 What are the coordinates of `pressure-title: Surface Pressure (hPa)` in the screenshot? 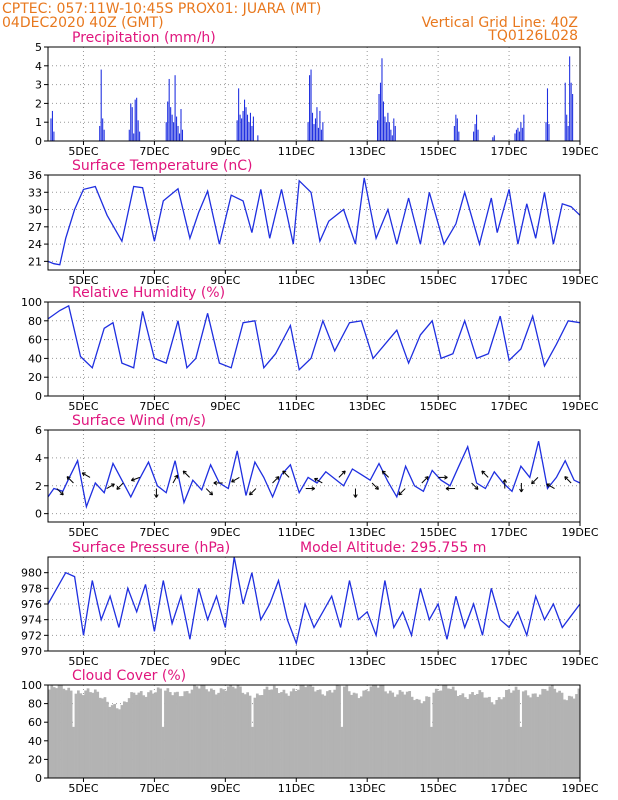 It's located at (151, 548).